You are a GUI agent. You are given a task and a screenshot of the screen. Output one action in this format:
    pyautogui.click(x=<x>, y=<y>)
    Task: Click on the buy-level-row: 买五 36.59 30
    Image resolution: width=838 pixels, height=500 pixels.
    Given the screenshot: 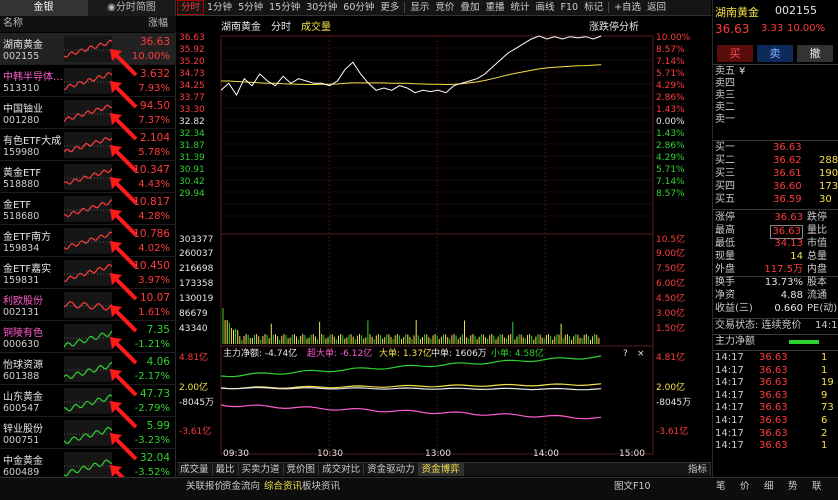 What is the action you would take?
    pyautogui.click(x=776, y=200)
    